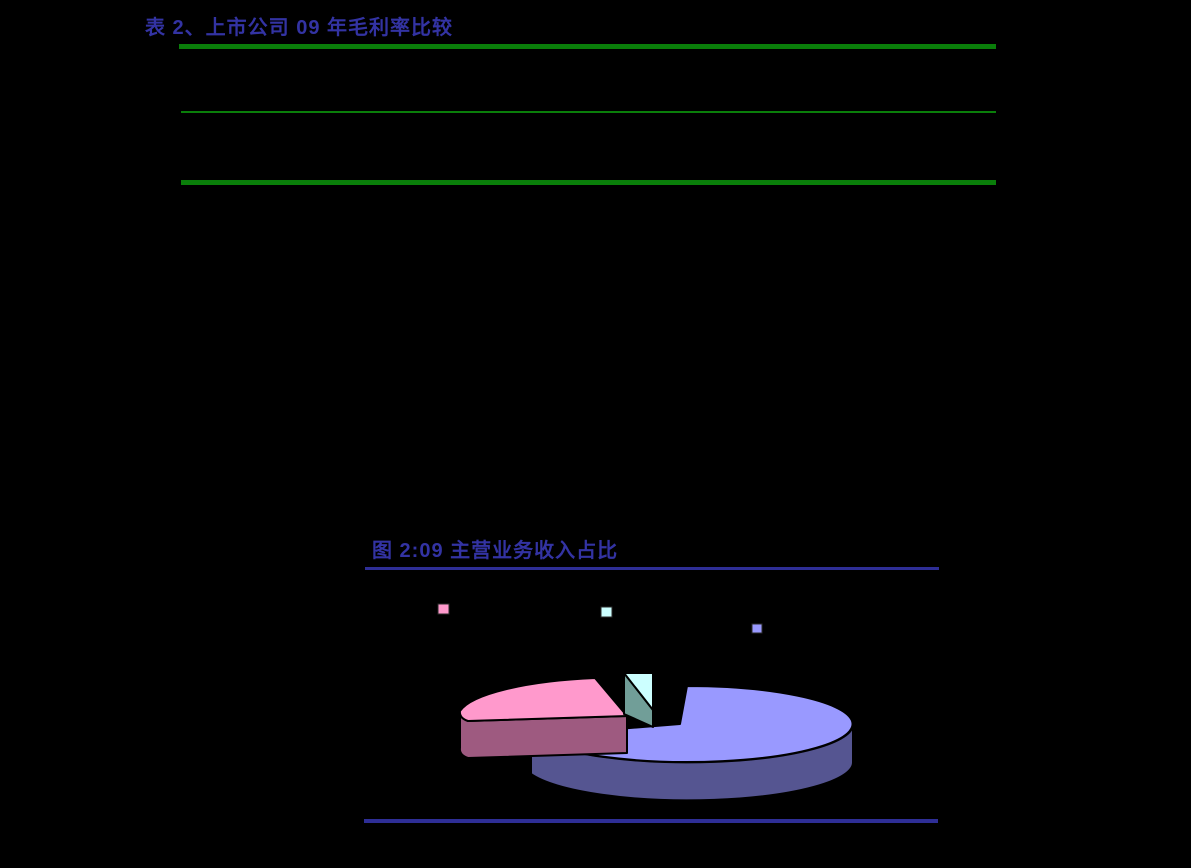 The image size is (1191, 868). I want to click on figure-caption: 图 2:09 主营业务收入占比, so click(495, 551).